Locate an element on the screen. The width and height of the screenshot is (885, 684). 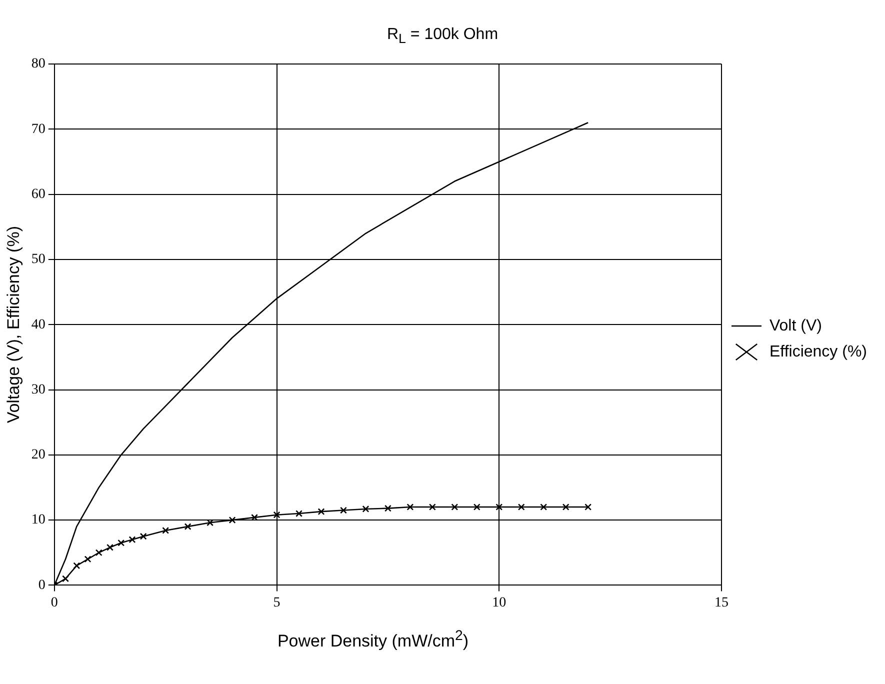
y-tick-label: 10 is located at coordinates (38, 520).